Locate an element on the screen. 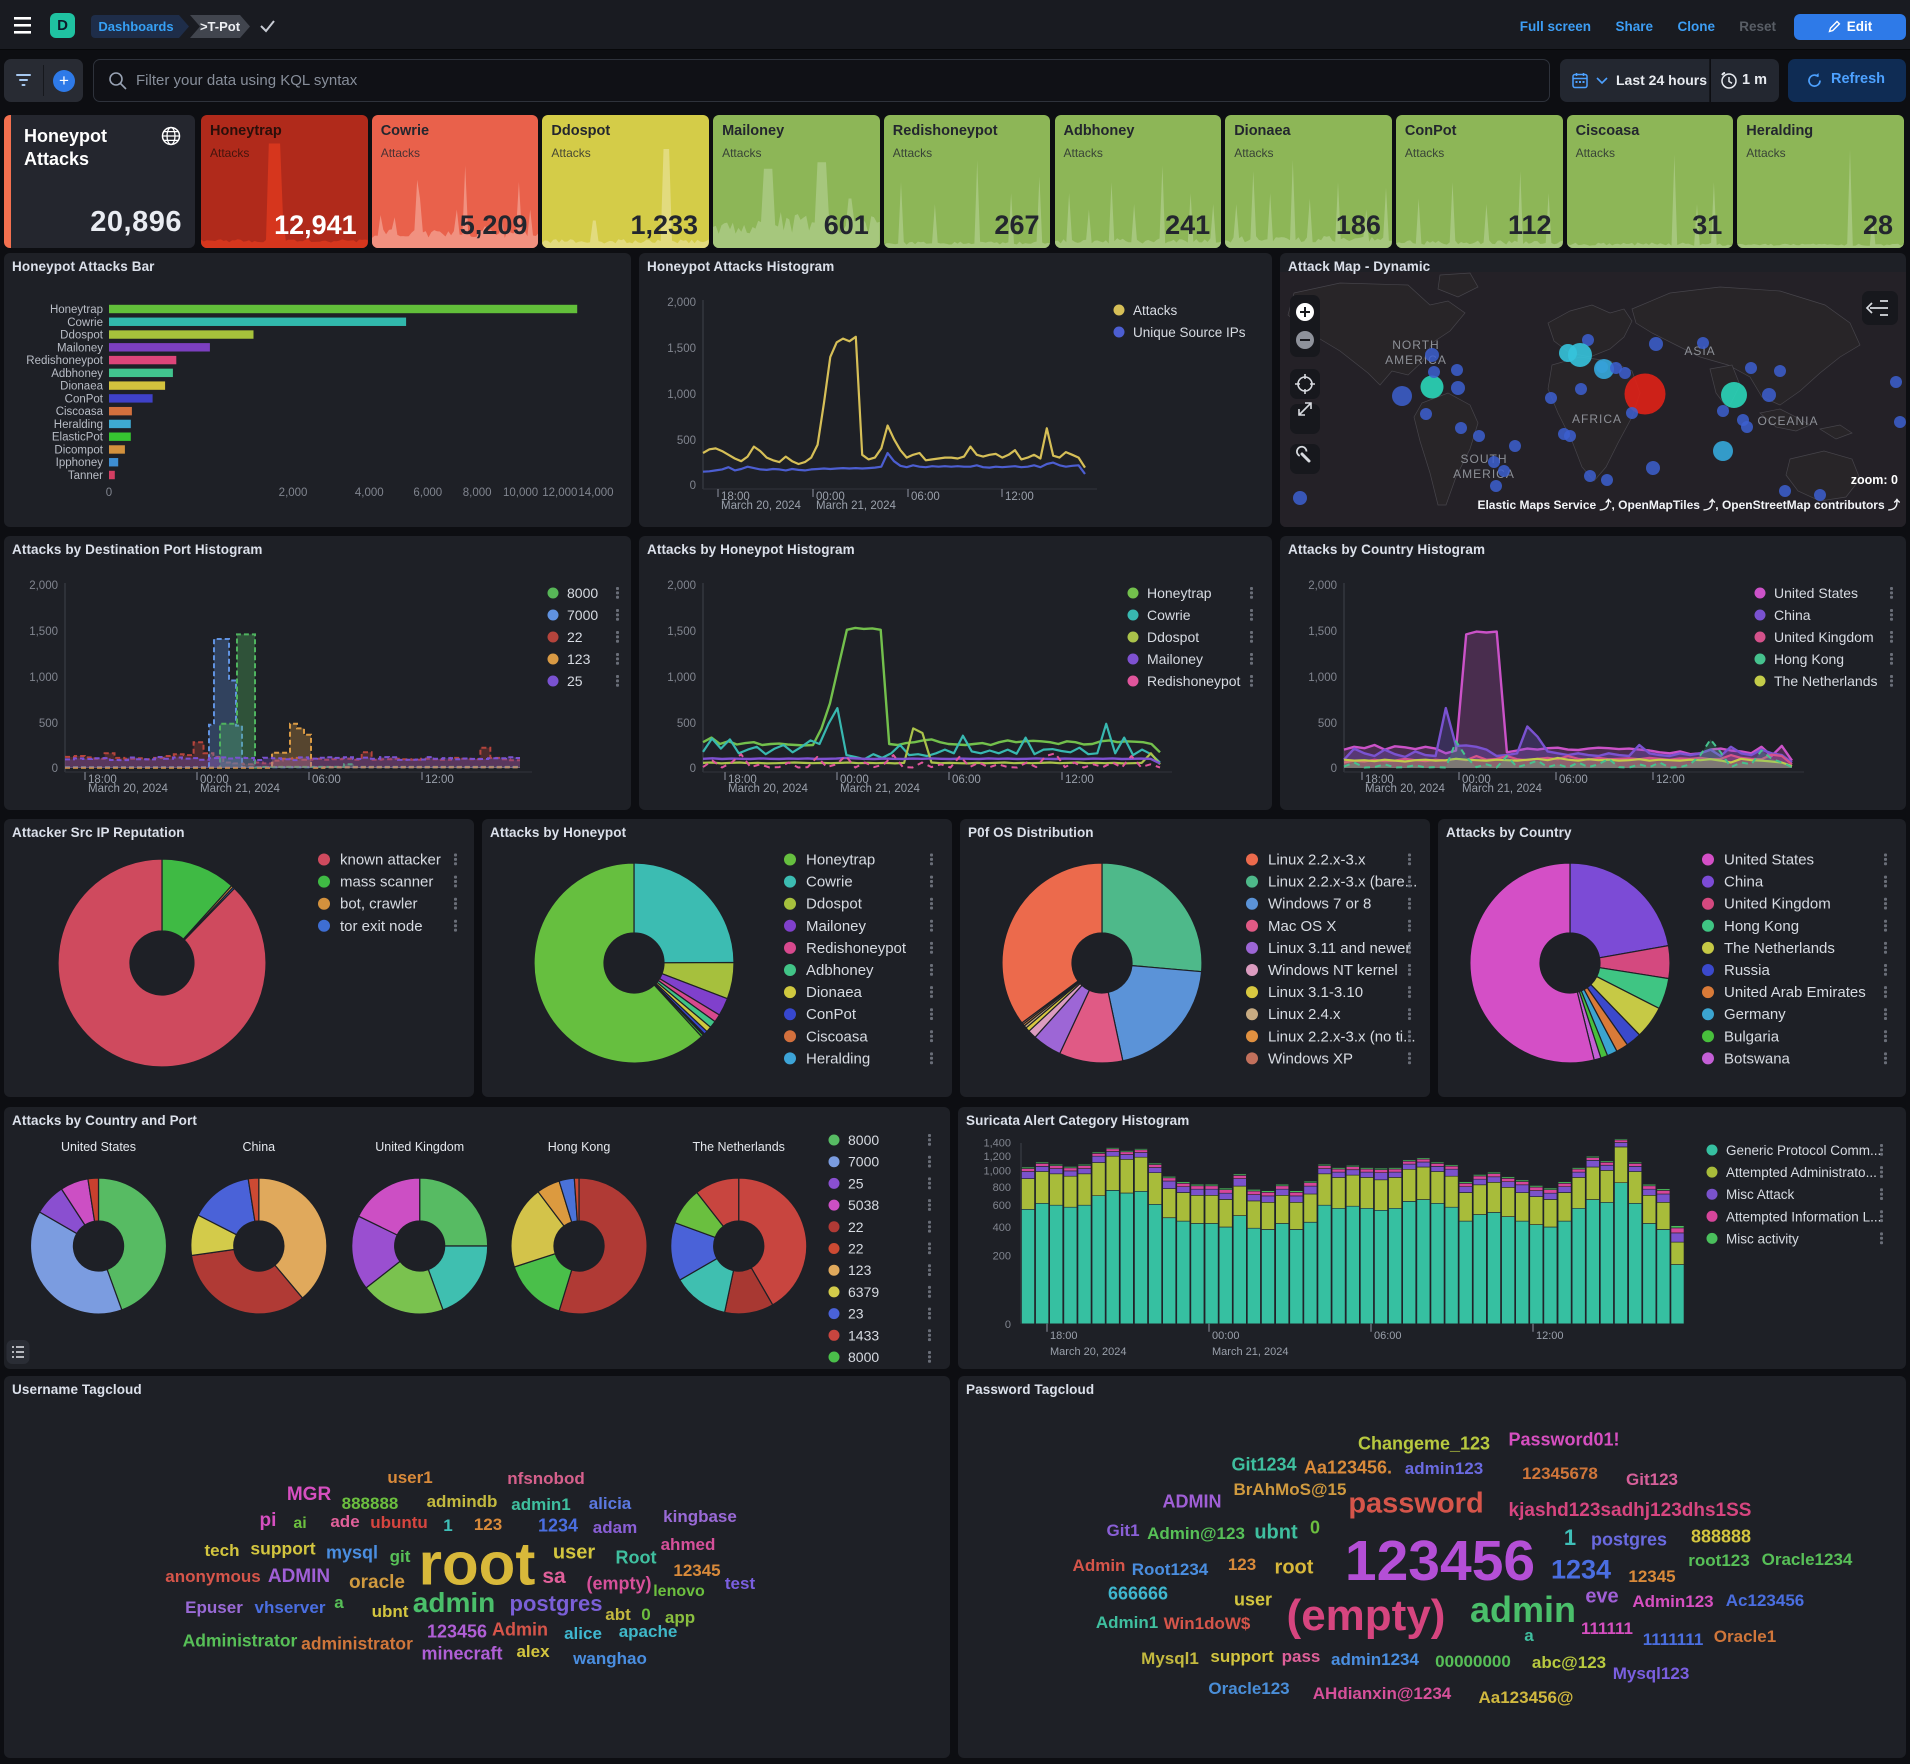 The height and width of the screenshot is (1764, 1910). svg-text: Adbhoney is located at coordinates (840, 970).